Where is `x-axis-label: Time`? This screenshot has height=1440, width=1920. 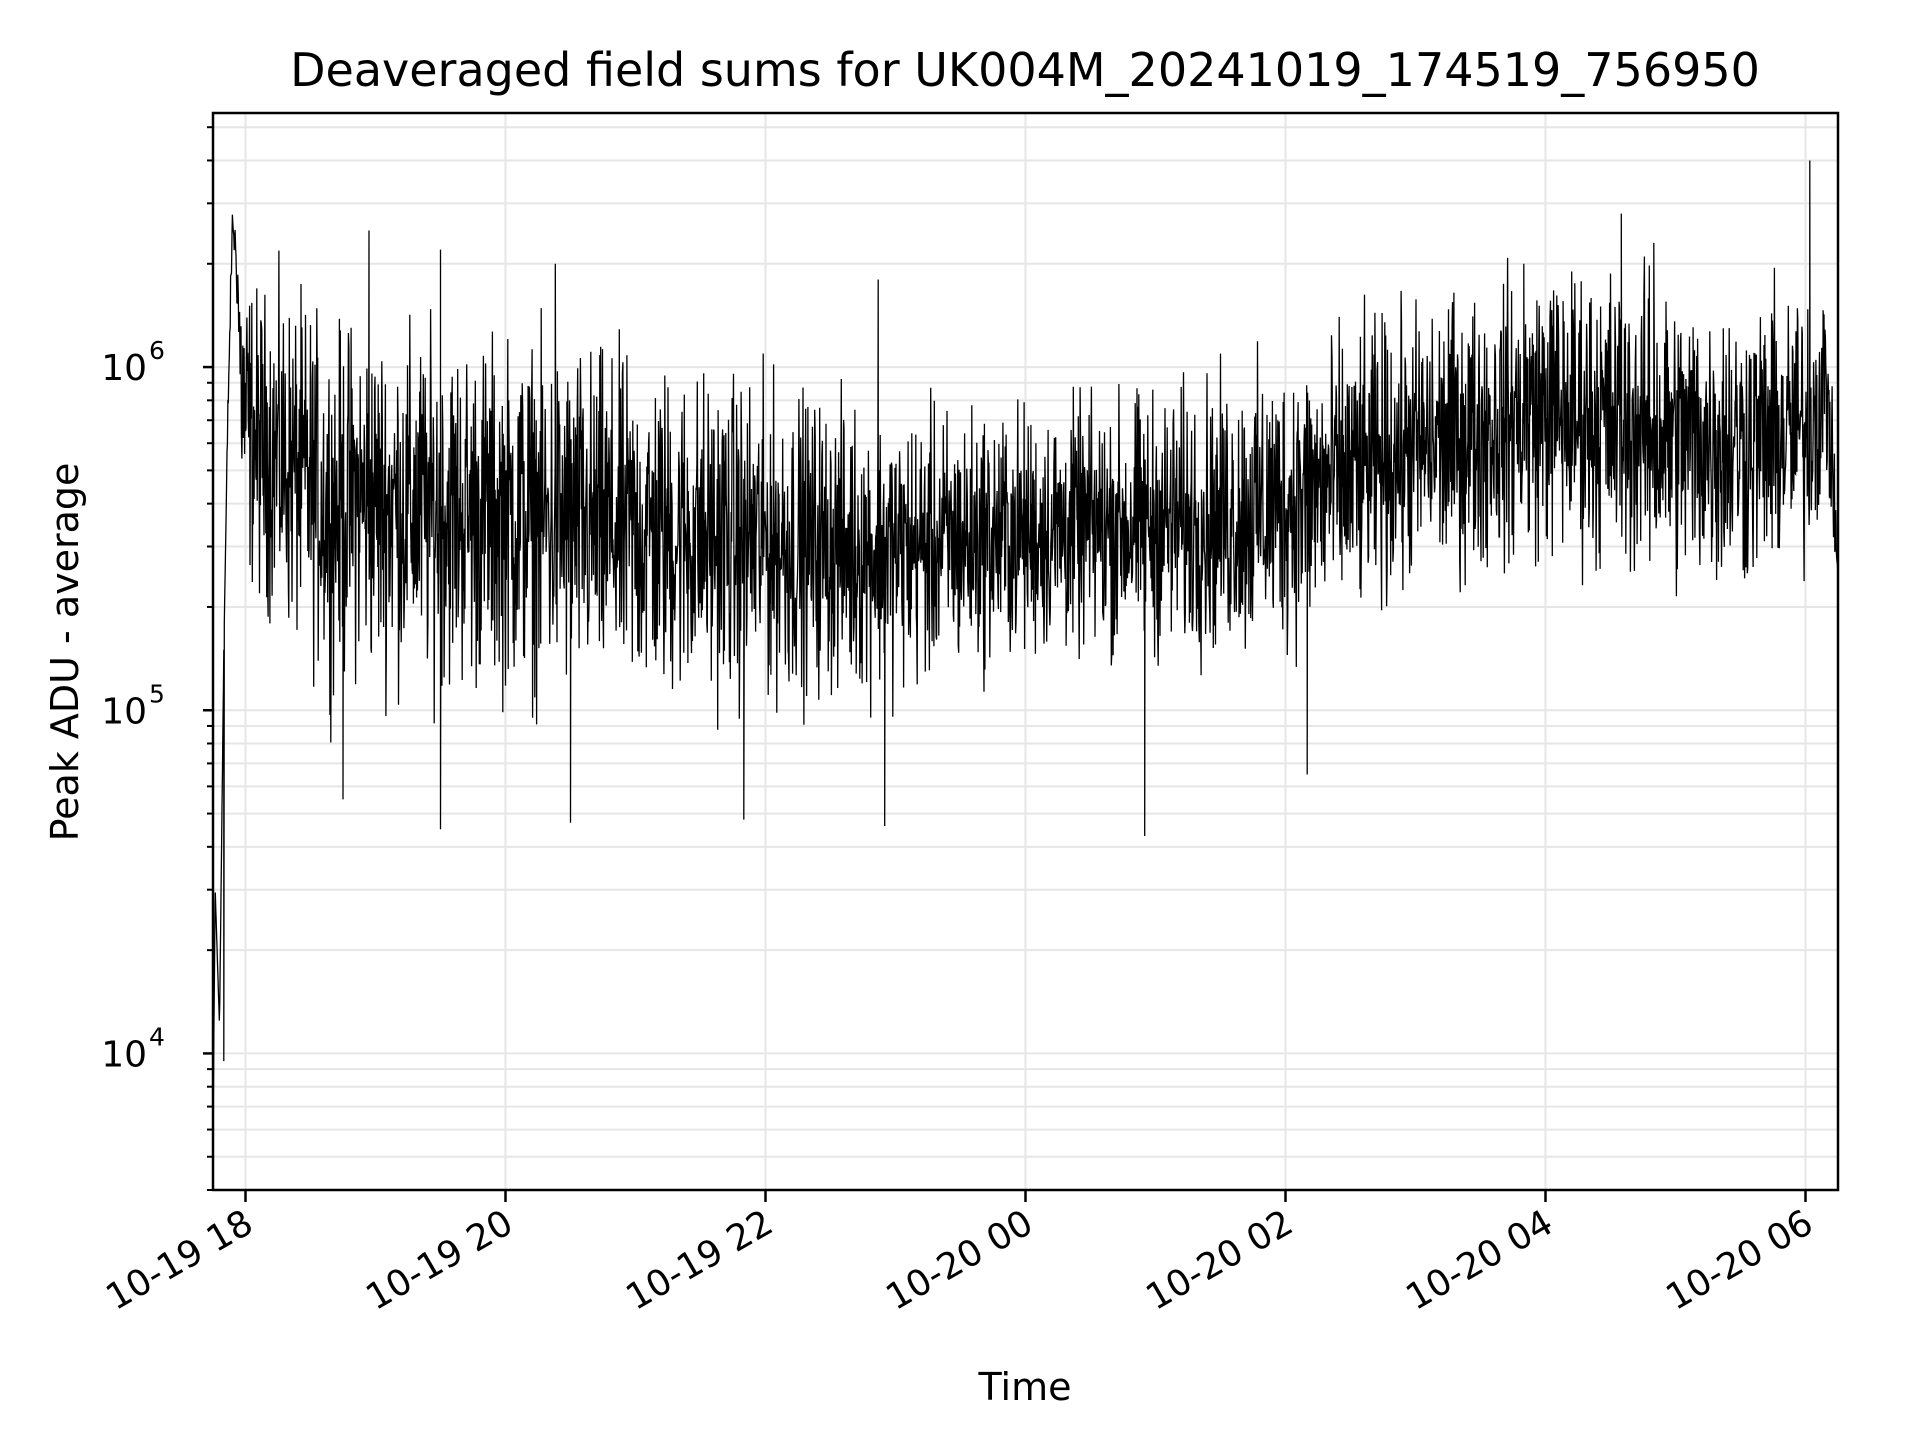 x-axis-label: Time is located at coordinates (1025, 1387).